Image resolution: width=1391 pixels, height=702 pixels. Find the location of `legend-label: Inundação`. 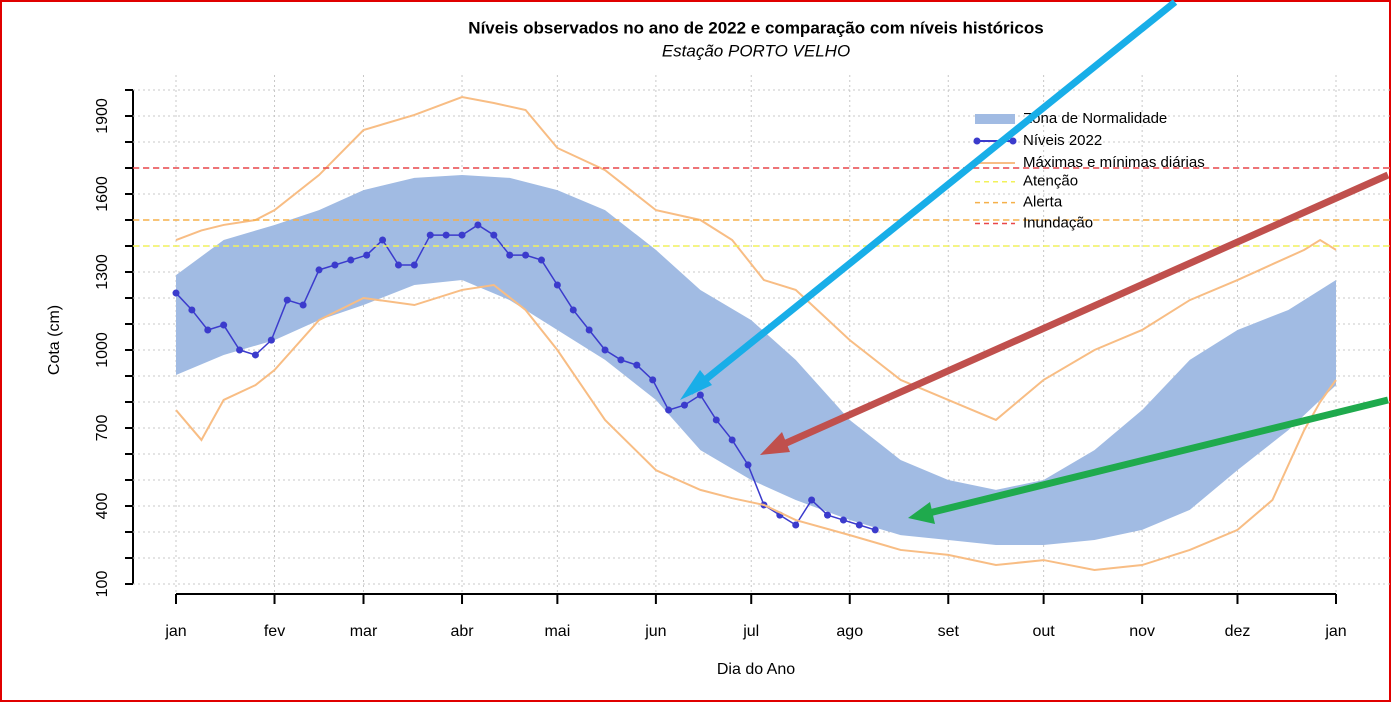

legend-label: Inundação is located at coordinates (1058, 222).